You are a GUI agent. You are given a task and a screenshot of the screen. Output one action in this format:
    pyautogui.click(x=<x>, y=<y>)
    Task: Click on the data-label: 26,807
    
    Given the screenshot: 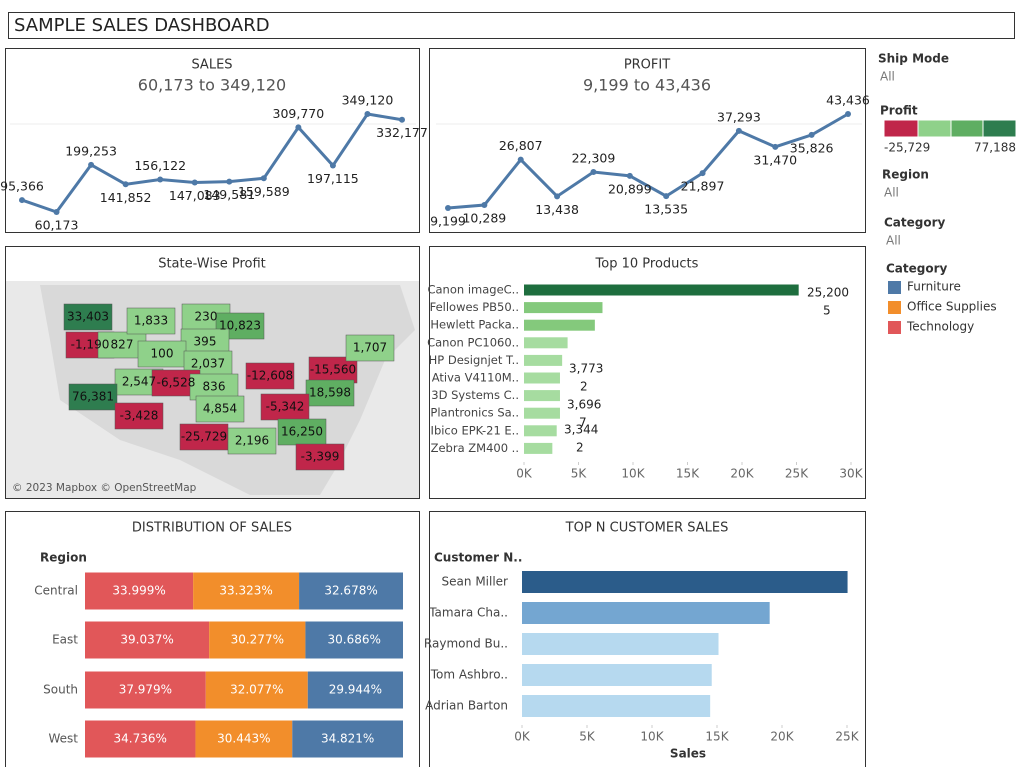 What is the action you would take?
    pyautogui.click(x=521, y=145)
    